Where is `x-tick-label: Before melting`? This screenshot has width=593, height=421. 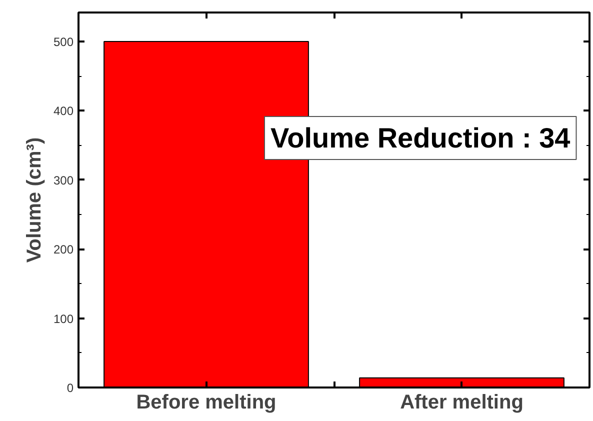
x-tick-label: Before melting is located at coordinates (206, 403).